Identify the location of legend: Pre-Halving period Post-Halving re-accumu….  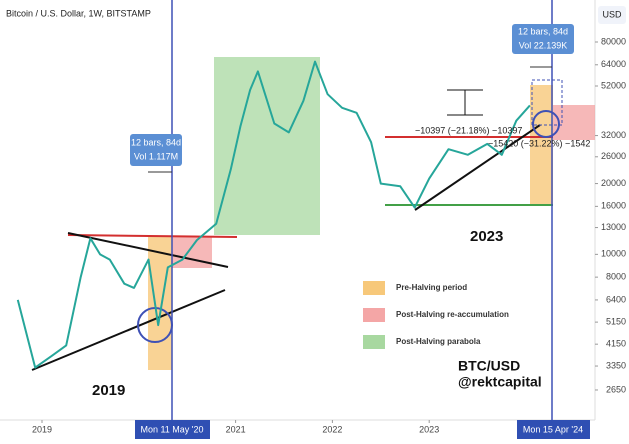
(436, 315).